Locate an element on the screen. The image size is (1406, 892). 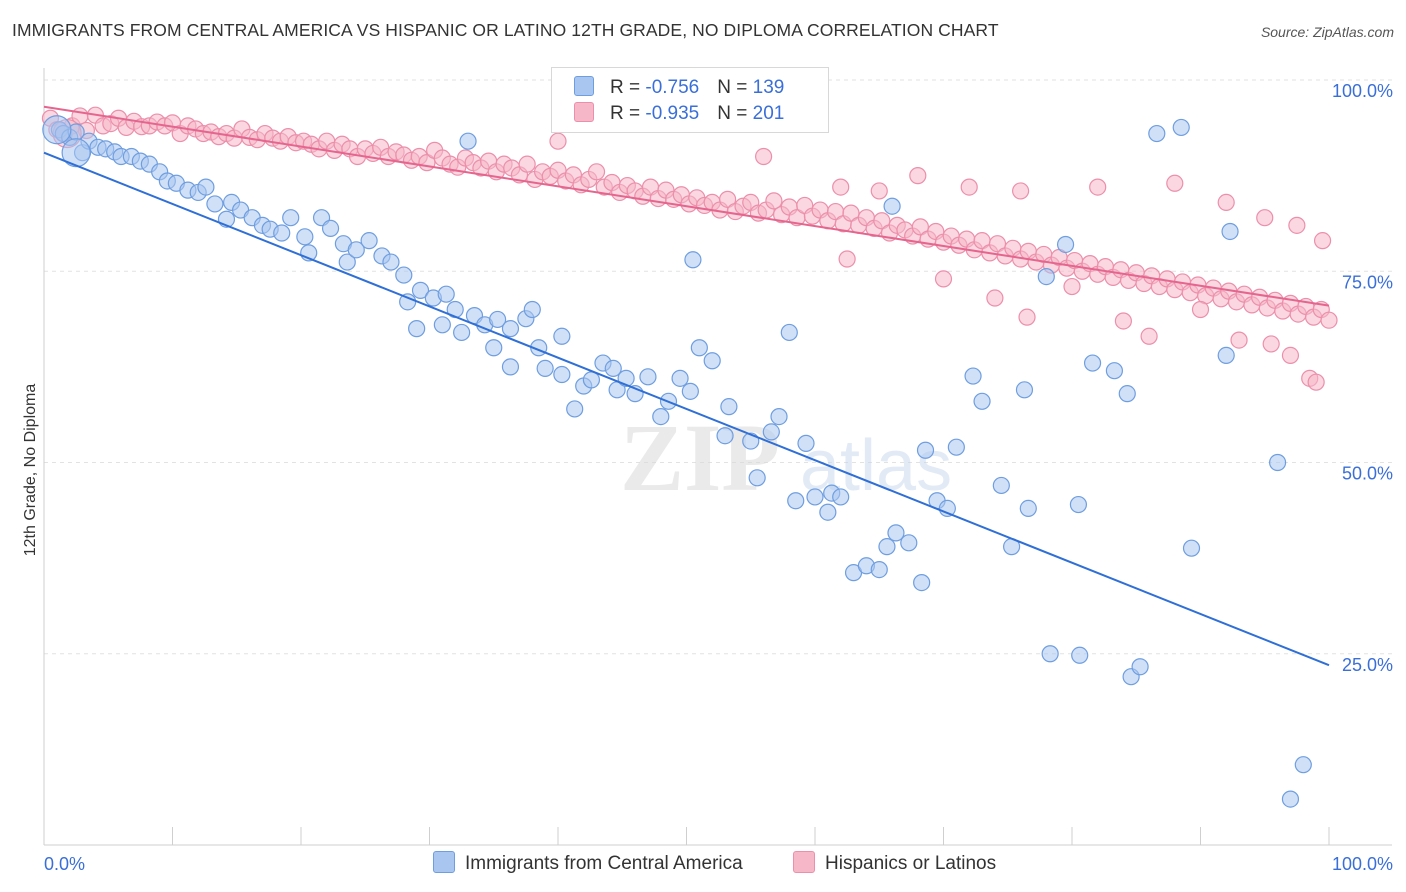
x-tick-labels: 0.0% 100.0% is located at coordinates (718, 864).